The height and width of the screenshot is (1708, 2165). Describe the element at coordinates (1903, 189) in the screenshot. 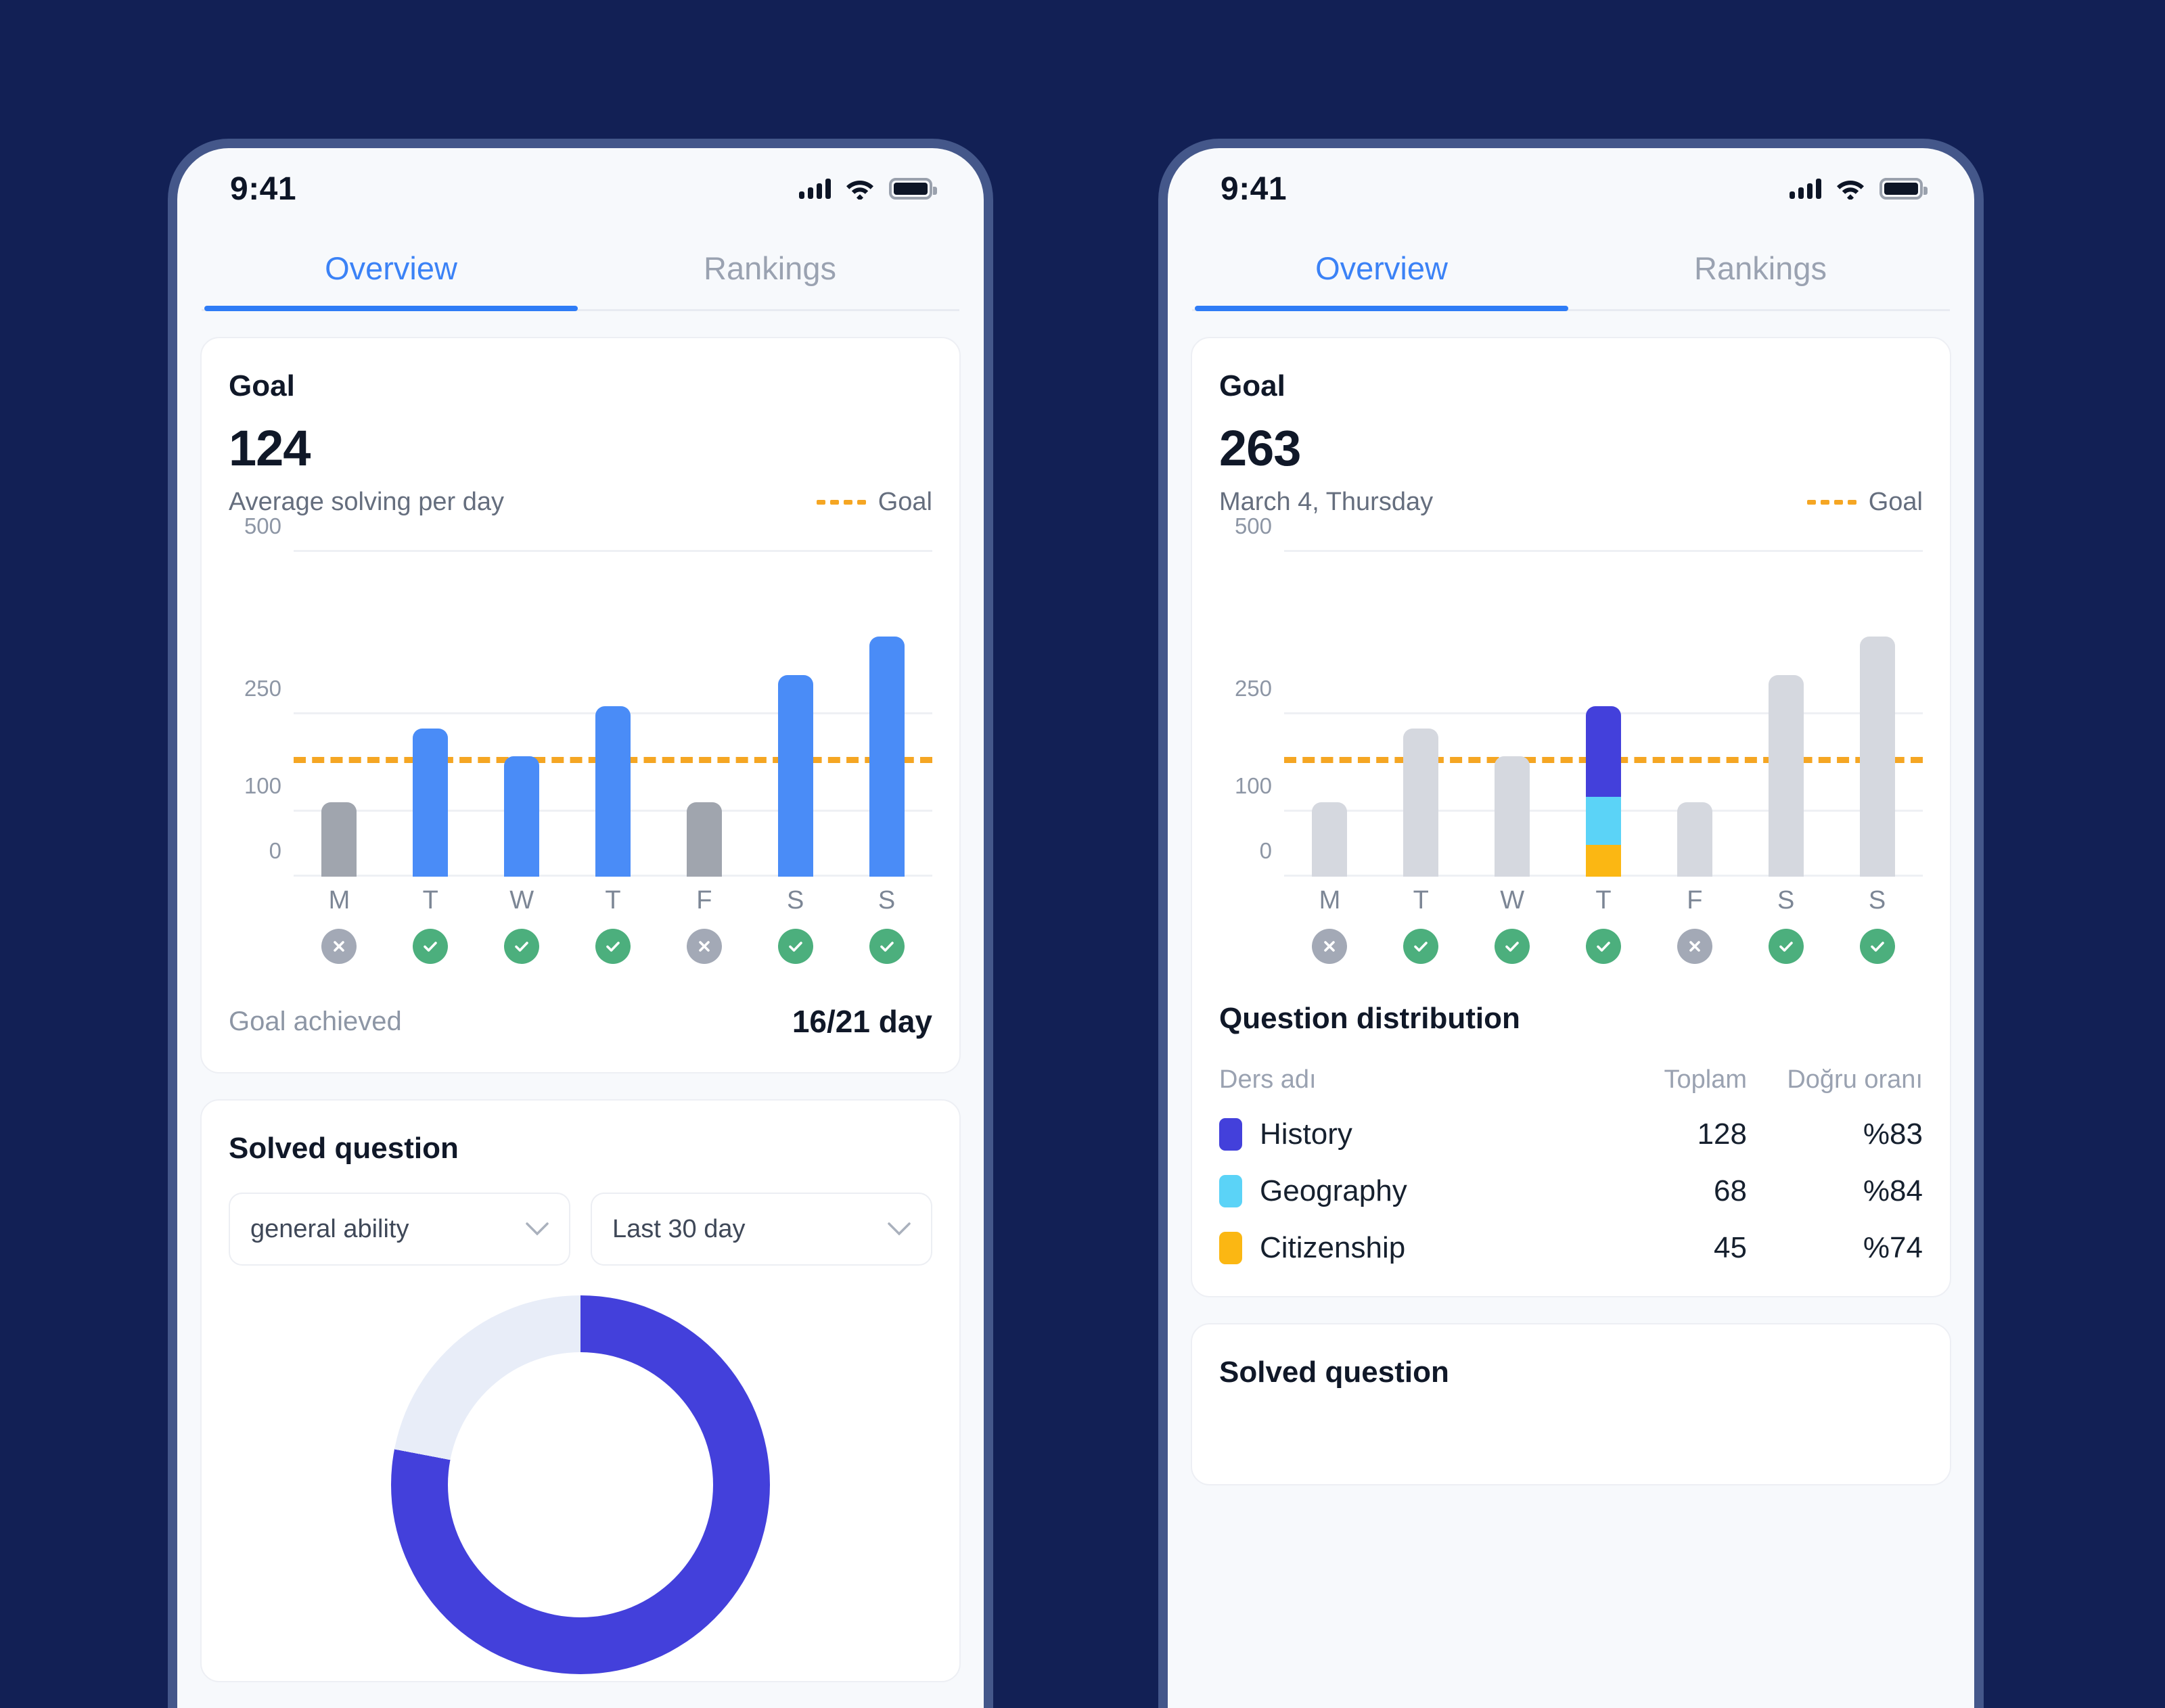

I see `battery-icon` at that location.